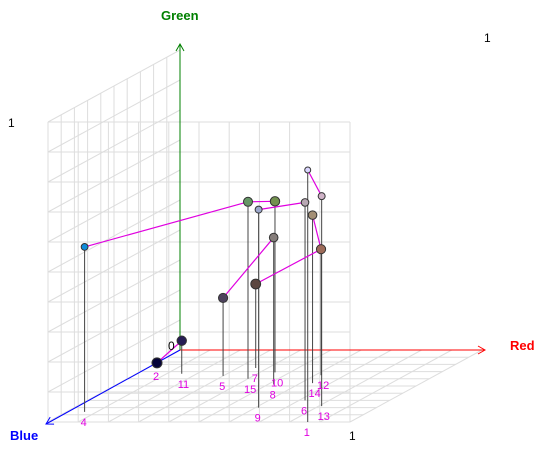  What do you see at coordinates (11, 123) in the screenshot?
I see `y-tick-label: 1` at bounding box center [11, 123].